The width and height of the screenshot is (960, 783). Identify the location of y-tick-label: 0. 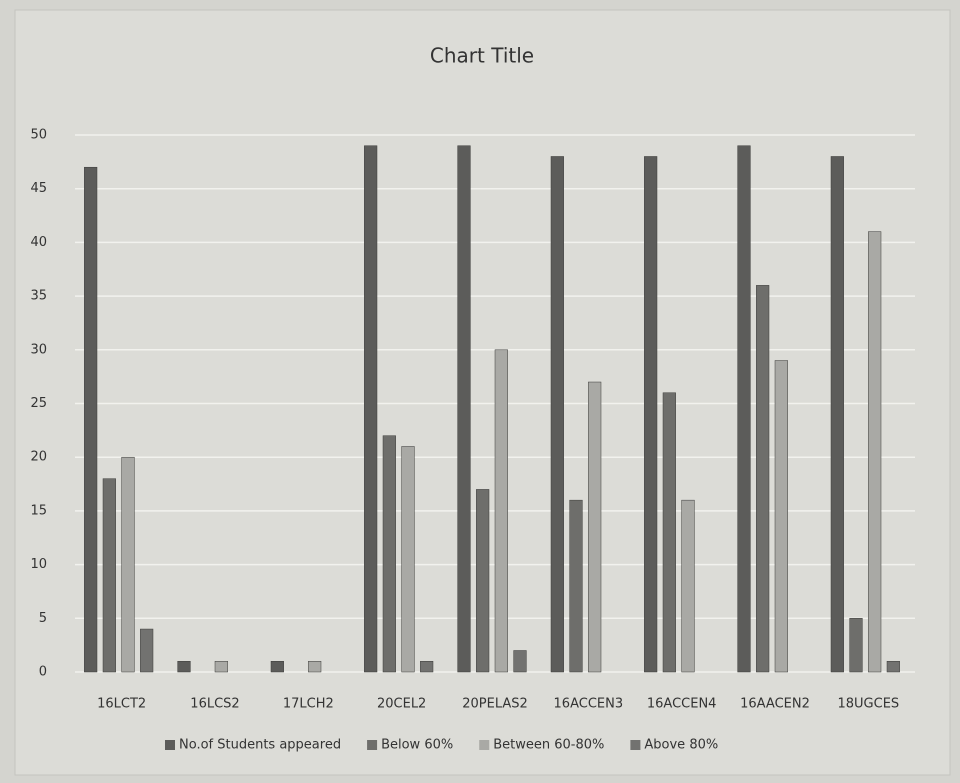
(43, 672).